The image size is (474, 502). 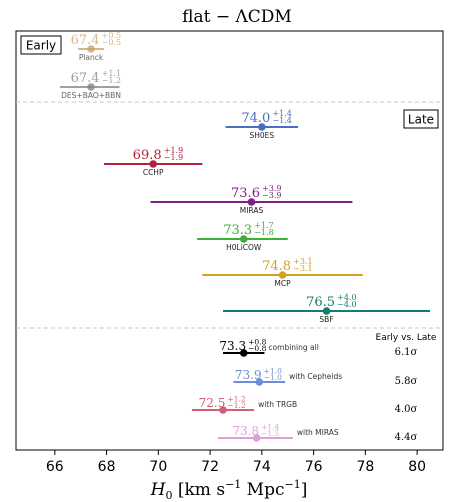 I want to click on des-bao-bbn-value-label: 67.4 +1.1−1.2, so click(x=96, y=77).